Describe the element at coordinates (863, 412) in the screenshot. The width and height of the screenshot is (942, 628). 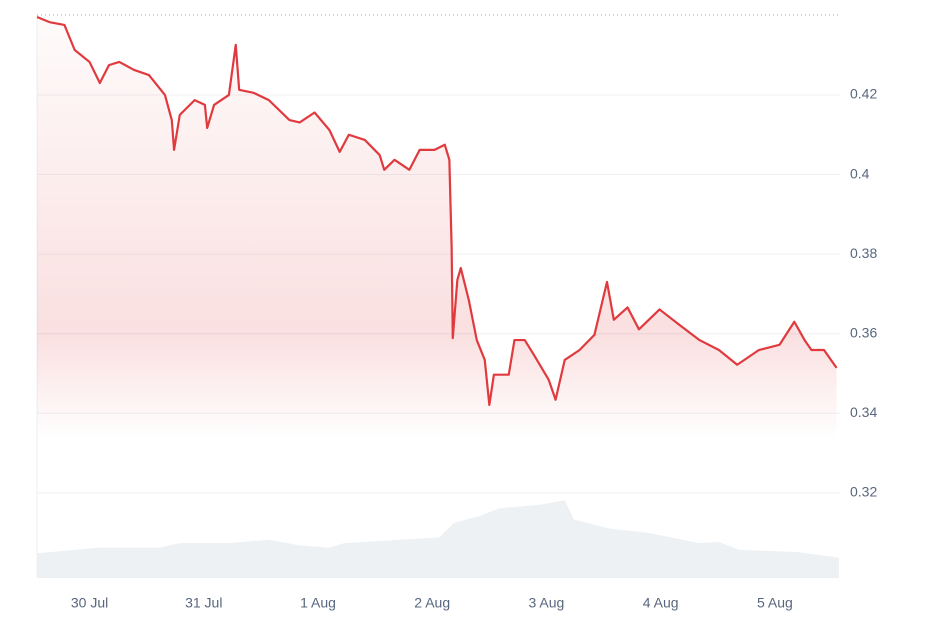
I see `y-tick-label: 0.34` at that location.